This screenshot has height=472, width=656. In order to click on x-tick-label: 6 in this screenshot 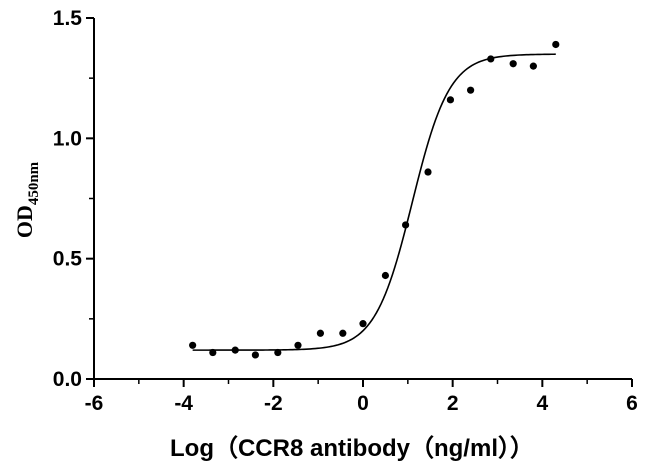, I will do `click(632, 403)`.